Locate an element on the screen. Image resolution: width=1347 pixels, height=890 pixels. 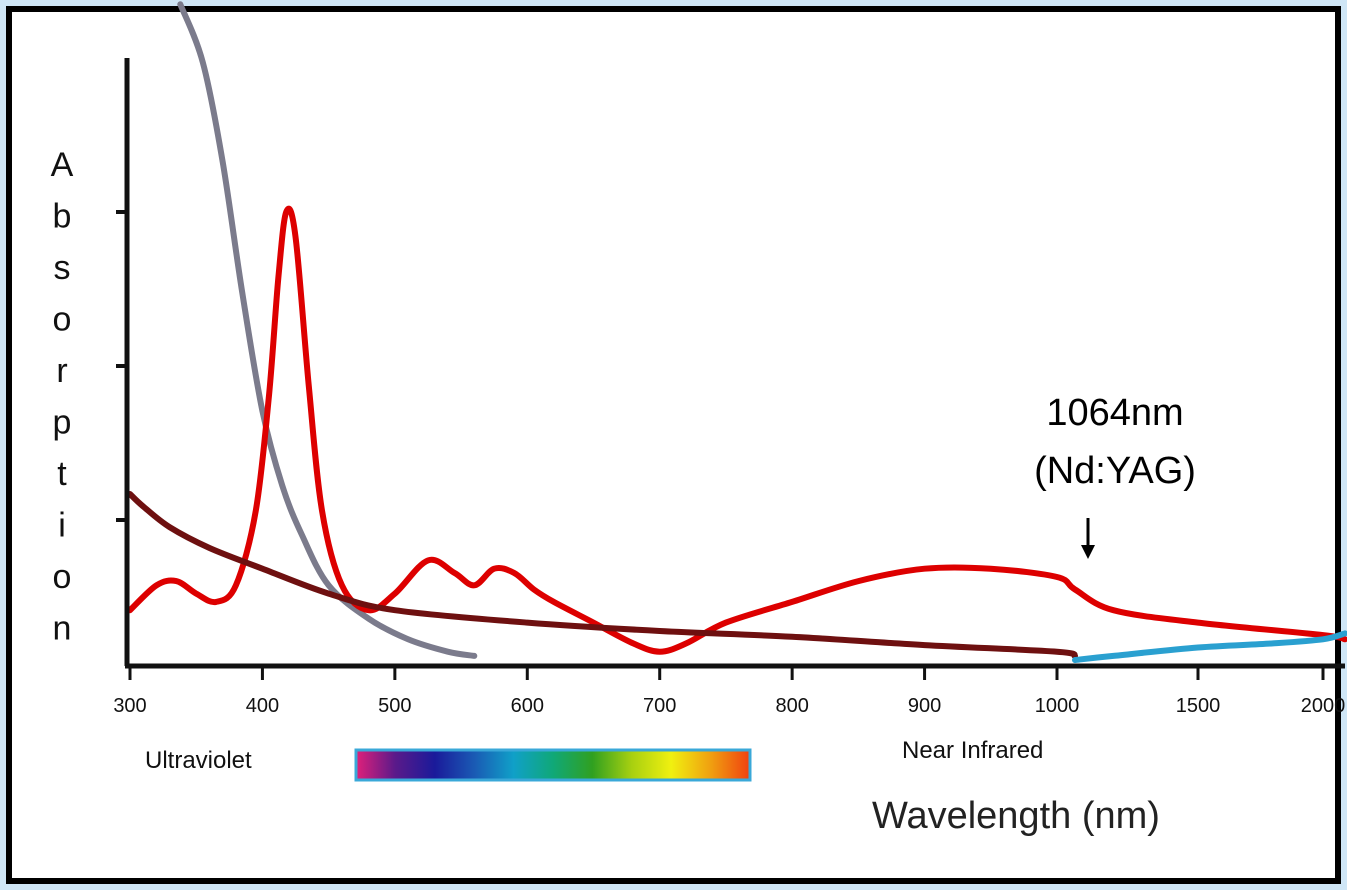
y-label-letter: t is located at coordinates (62, 474).